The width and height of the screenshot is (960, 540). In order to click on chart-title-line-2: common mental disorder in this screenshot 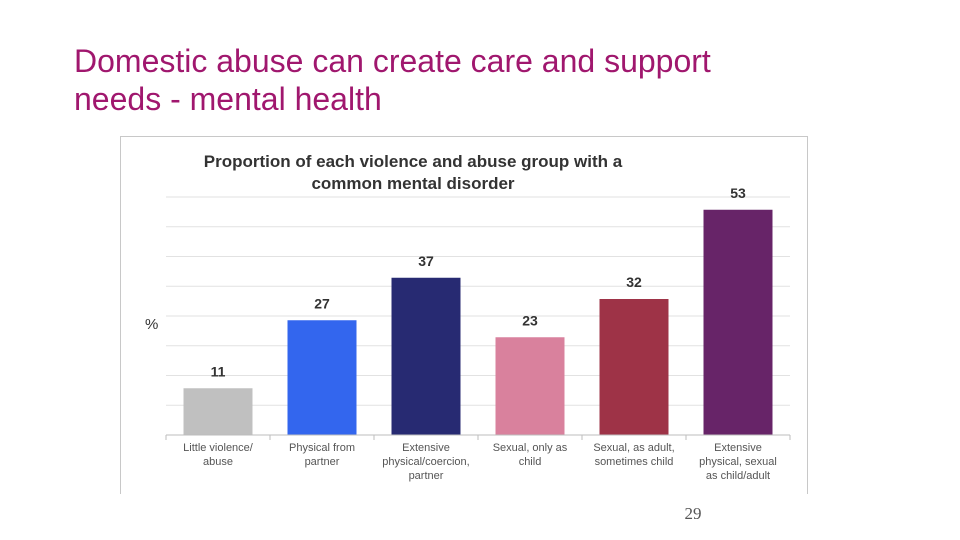, I will do `click(412, 183)`.